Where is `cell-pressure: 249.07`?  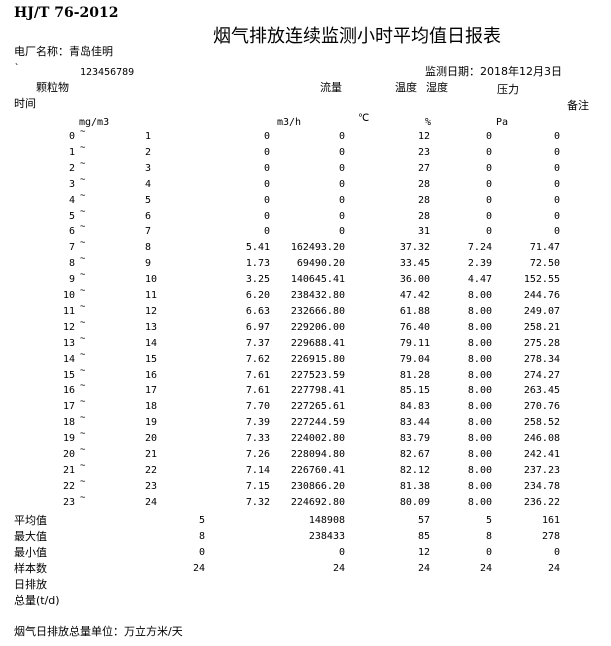 cell-pressure: 249.07 is located at coordinates (541, 311).